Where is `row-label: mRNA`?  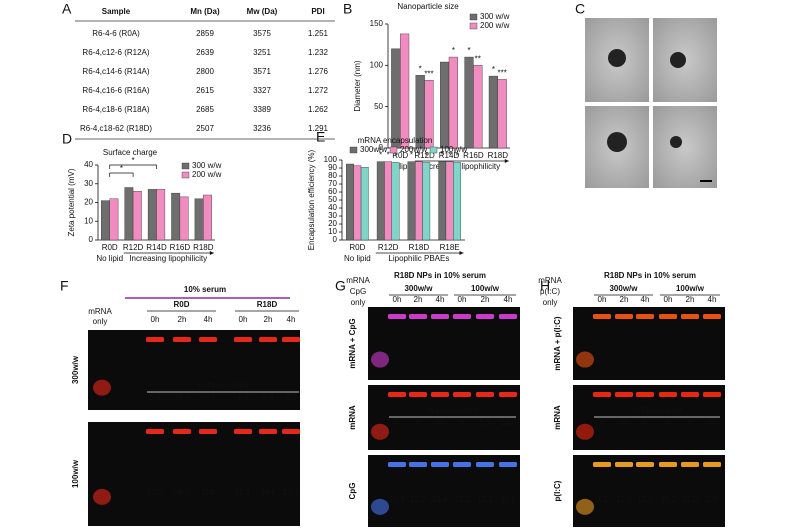 row-label: mRNA is located at coordinates (557, 417).